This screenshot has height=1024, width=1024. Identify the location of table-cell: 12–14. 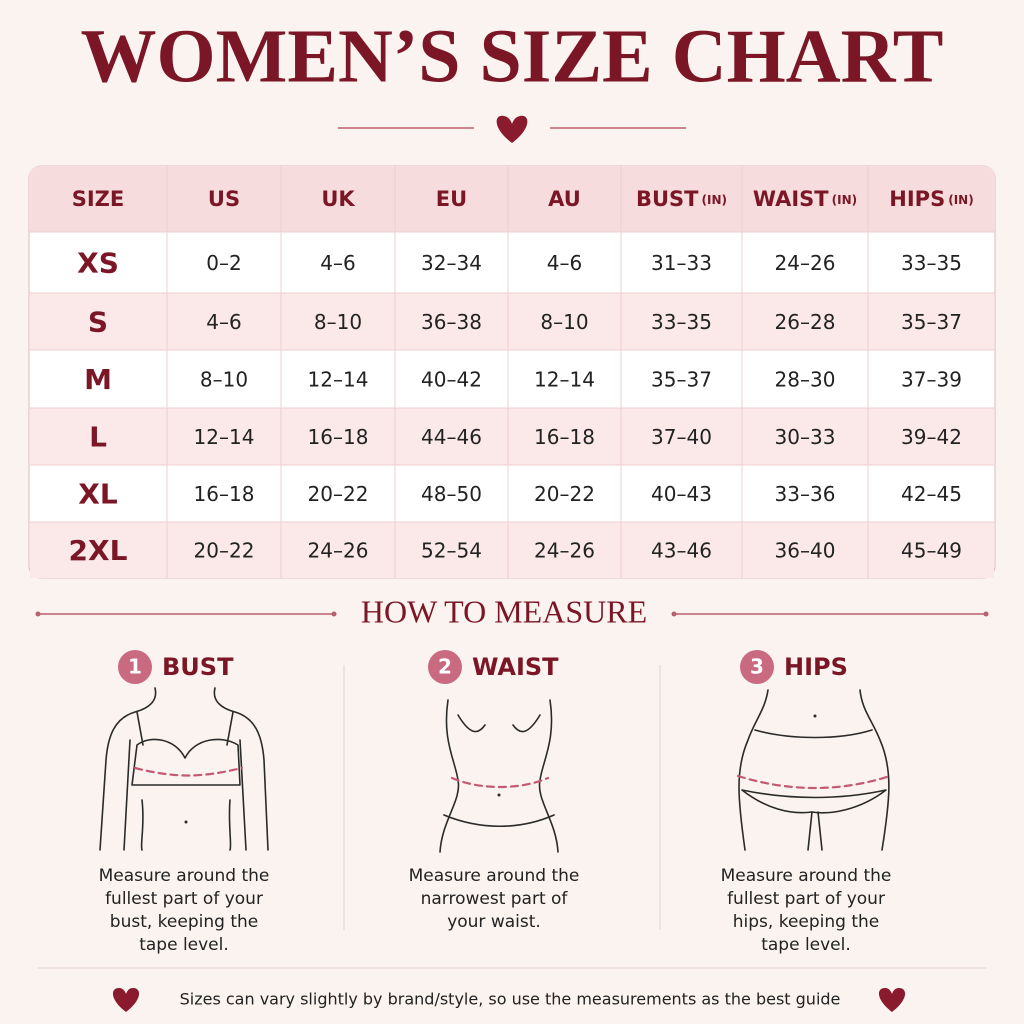
(564, 380).